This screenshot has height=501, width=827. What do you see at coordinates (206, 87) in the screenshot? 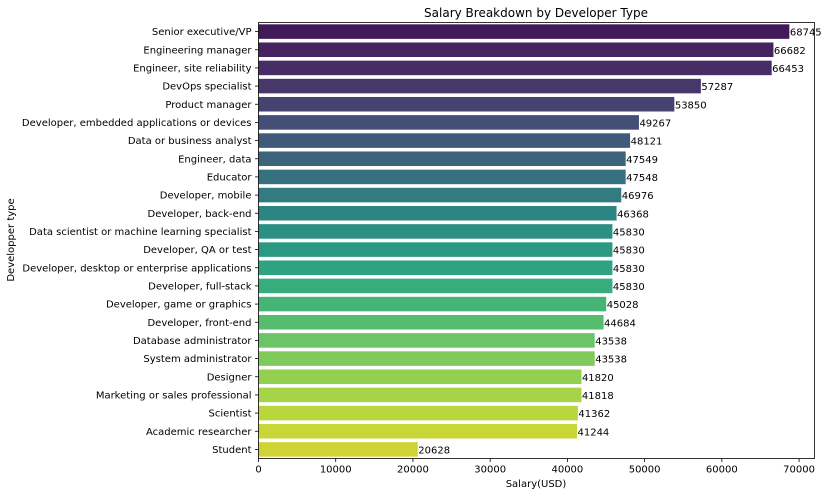
I see `category-label: DevOps specialist` at bounding box center [206, 87].